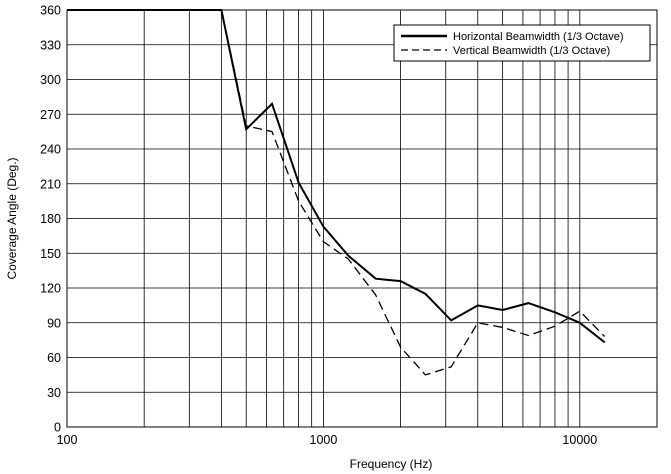 The image size is (671, 474). What do you see at coordinates (54, 323) in the screenshot?
I see `y-tick-label: 90` at bounding box center [54, 323].